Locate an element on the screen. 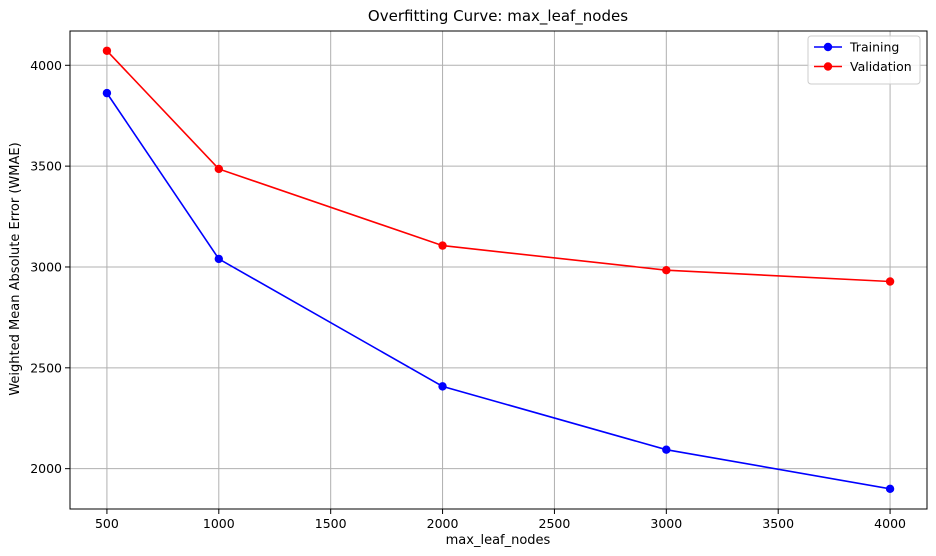  x-tick-label: 500 is located at coordinates (107, 523).